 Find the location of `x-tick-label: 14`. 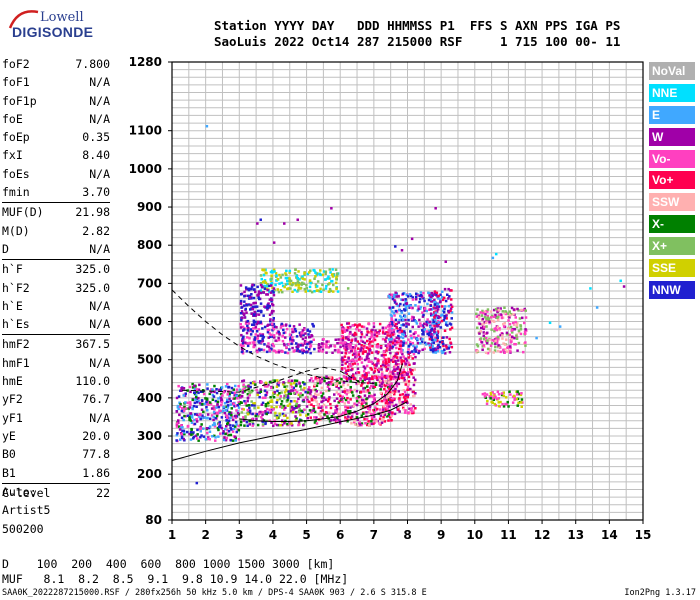

x-tick-label: 14 is located at coordinates (609, 535).